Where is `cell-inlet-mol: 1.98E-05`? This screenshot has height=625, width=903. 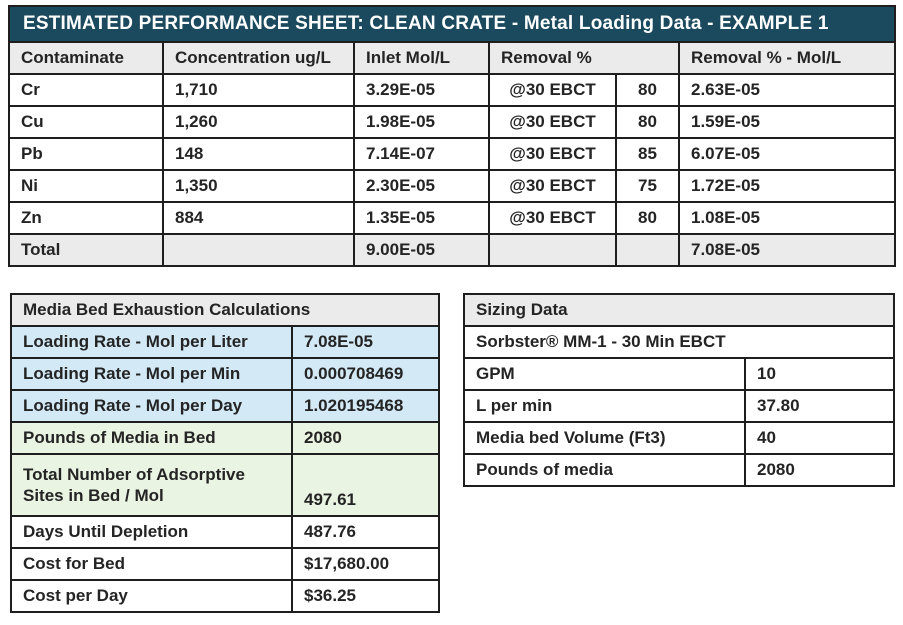
cell-inlet-mol: 1.98E-05 is located at coordinates (421, 122).